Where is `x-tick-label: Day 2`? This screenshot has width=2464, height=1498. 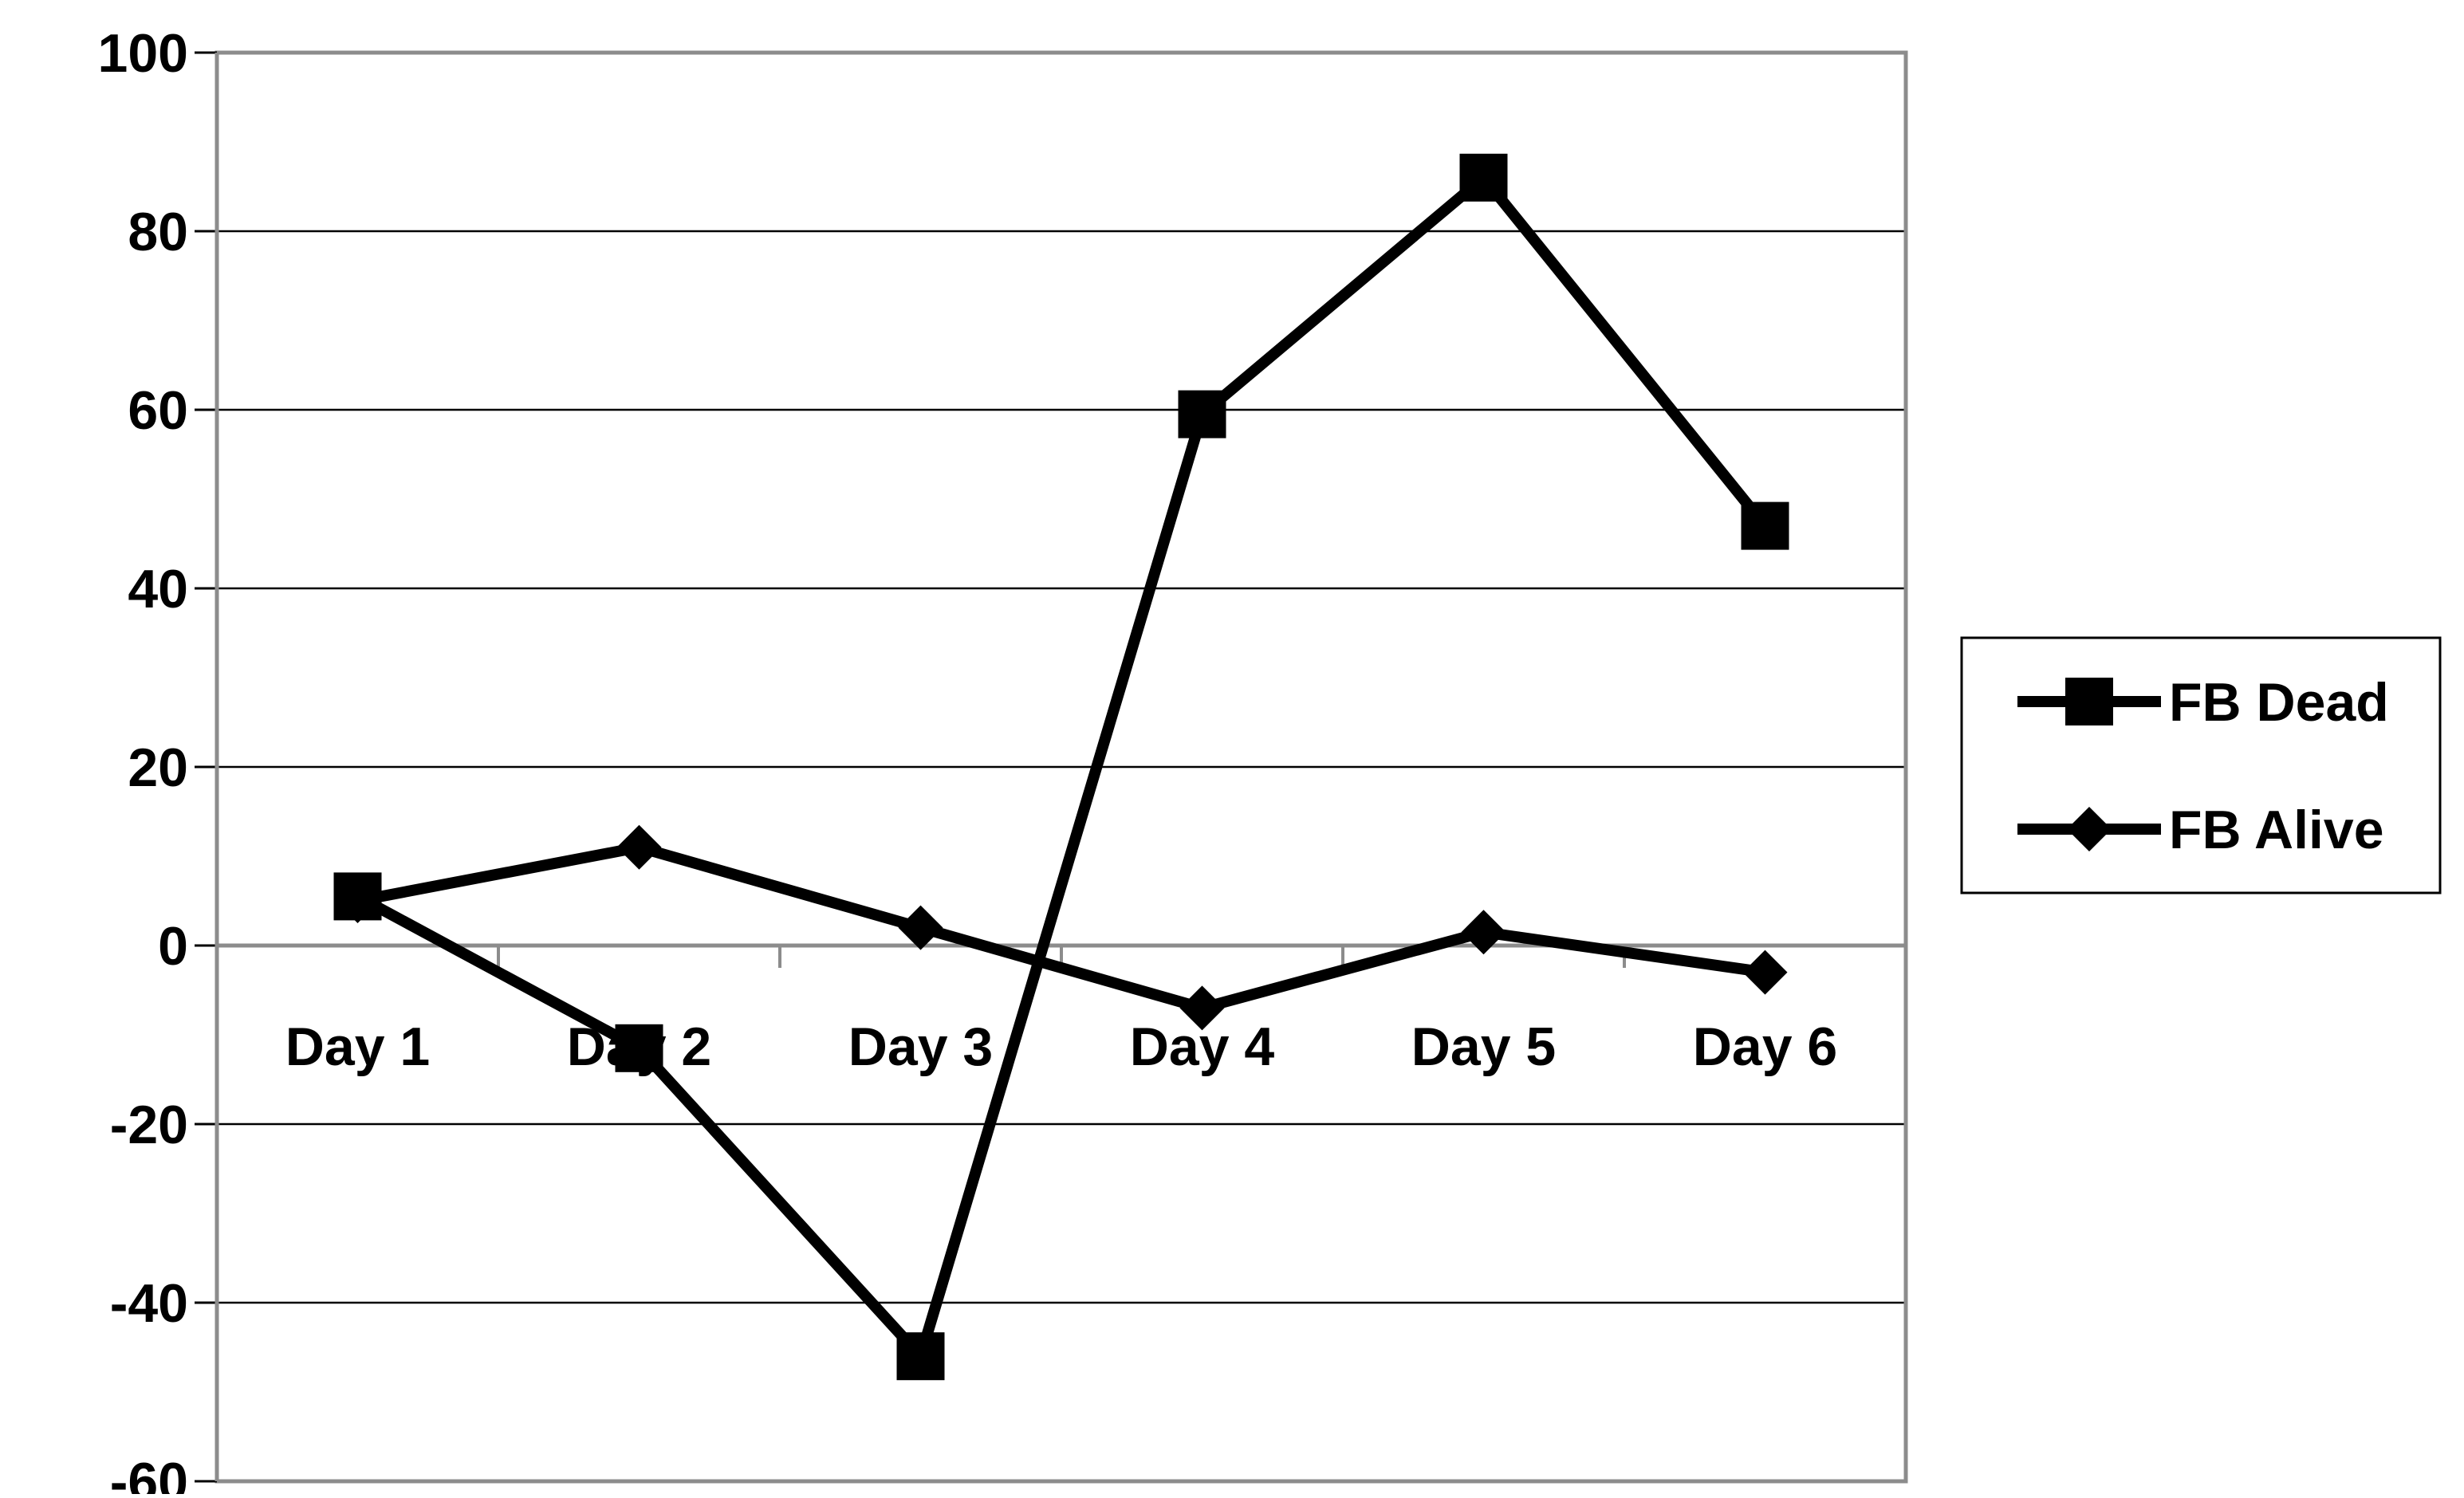
x-tick-label: Day 2 is located at coordinates (639, 1046).